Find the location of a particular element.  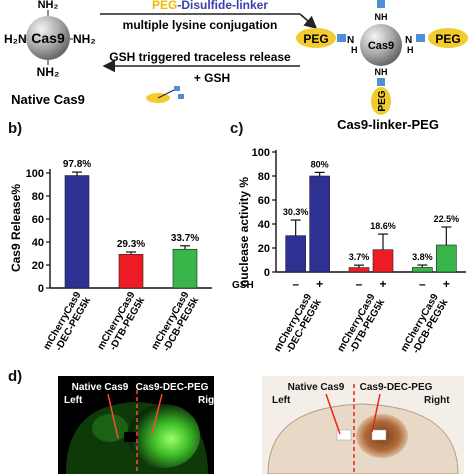

peg-right-label: PEG is located at coordinates (447, 39).